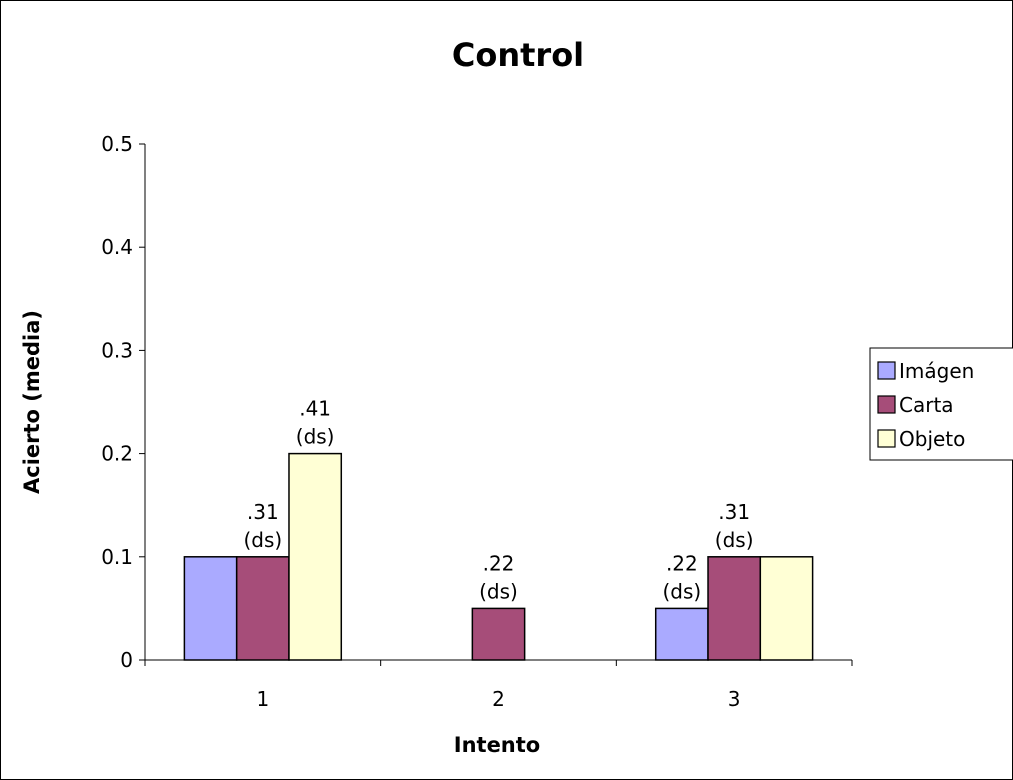  I want to click on legend-label: Carta, so click(926, 405).